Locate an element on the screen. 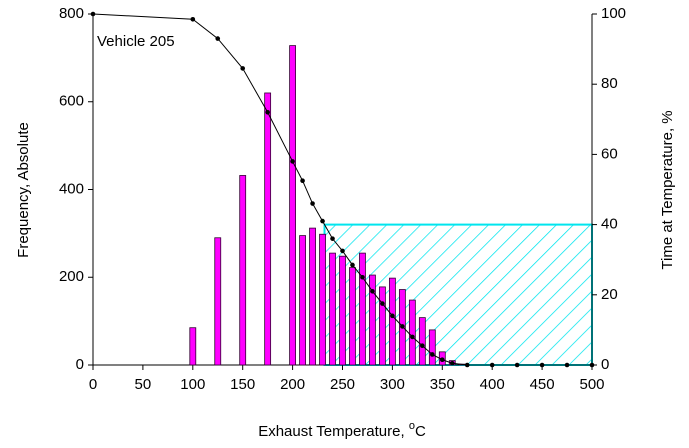  y2-tick-label: 0 is located at coordinates (605, 364).